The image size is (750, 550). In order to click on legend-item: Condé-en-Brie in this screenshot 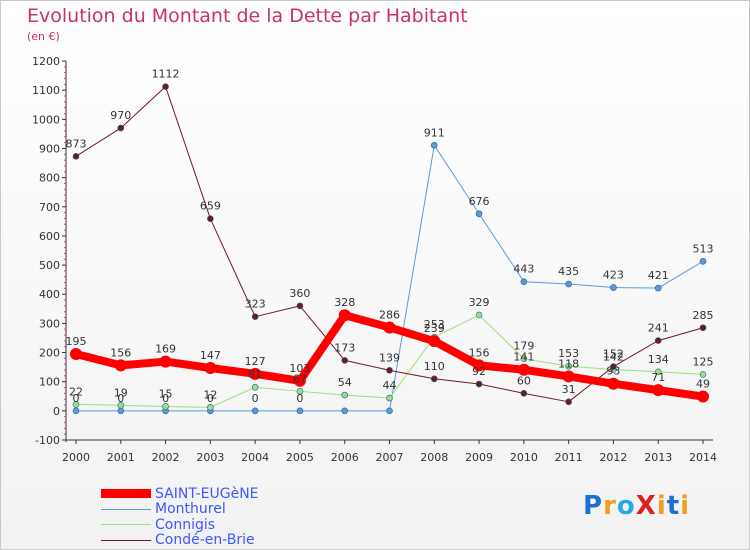, I will do `click(180, 540)`.